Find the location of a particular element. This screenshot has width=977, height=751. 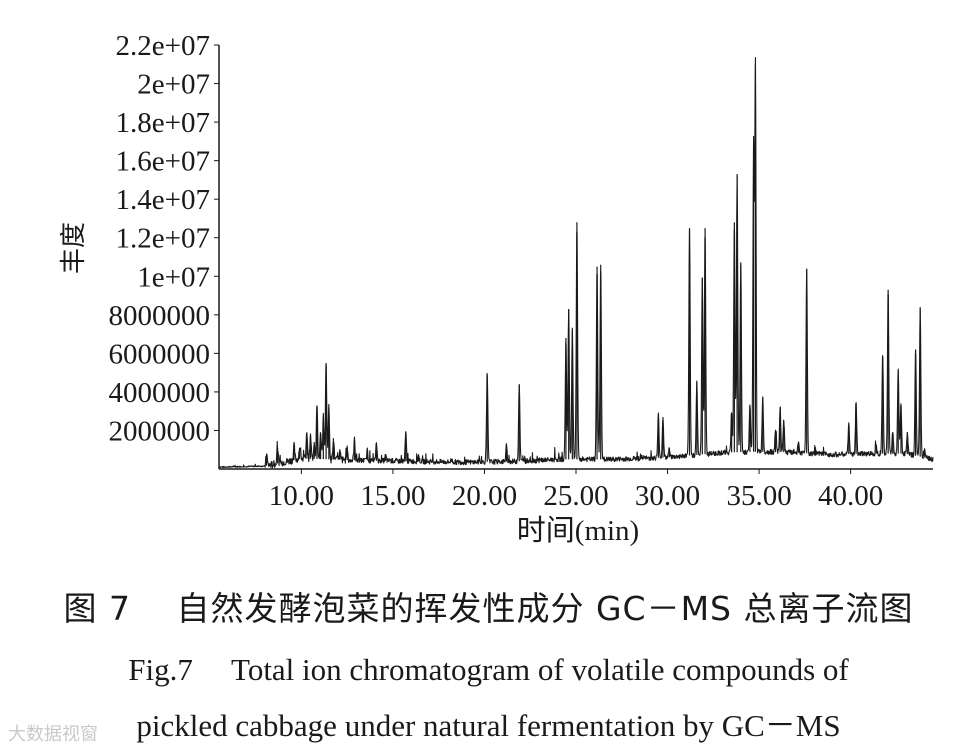

y-tick-label: 1.4e+07 is located at coordinates (163, 200).